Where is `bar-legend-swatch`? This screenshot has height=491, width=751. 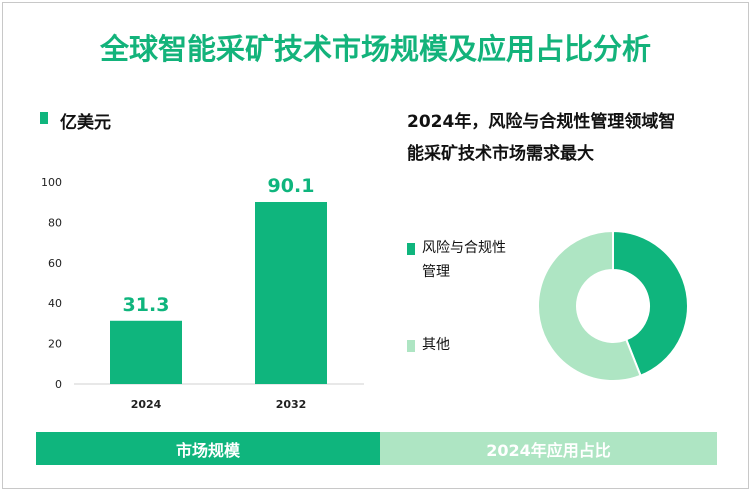 bar-legend-swatch is located at coordinates (44, 118).